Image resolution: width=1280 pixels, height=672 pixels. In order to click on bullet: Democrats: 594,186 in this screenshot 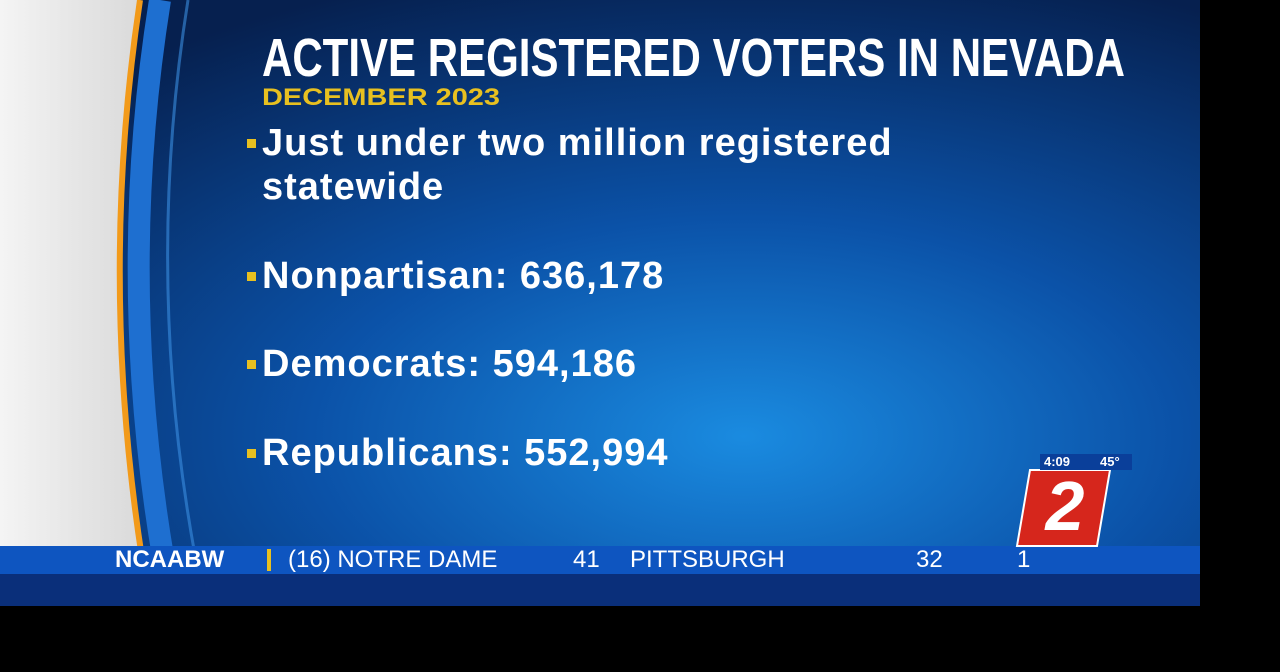, I will do `click(449, 364)`.